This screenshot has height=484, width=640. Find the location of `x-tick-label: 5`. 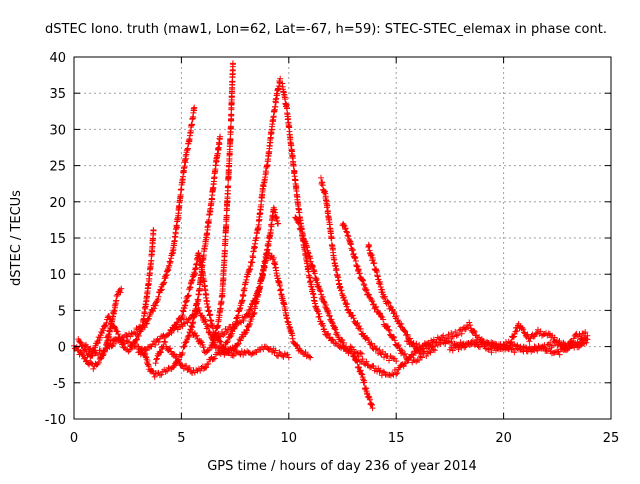

x-tick-label: 5 is located at coordinates (181, 438).